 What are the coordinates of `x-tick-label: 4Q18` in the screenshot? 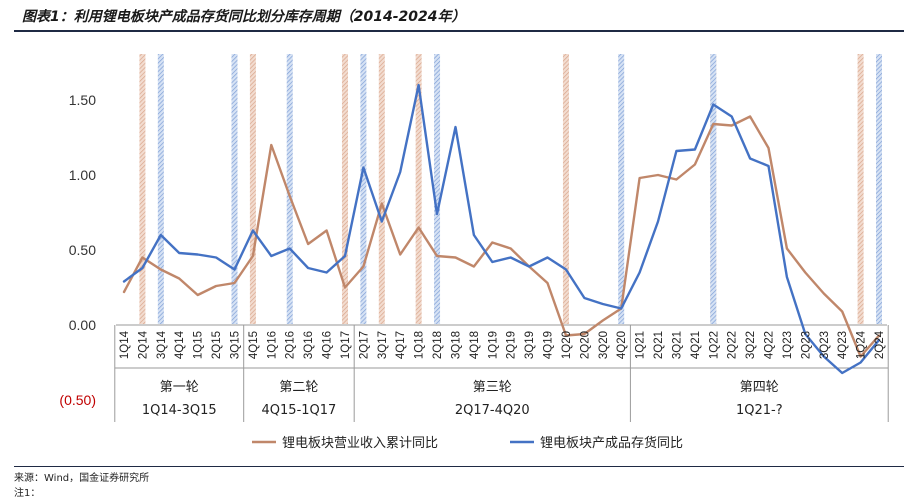 It's located at (475, 345).